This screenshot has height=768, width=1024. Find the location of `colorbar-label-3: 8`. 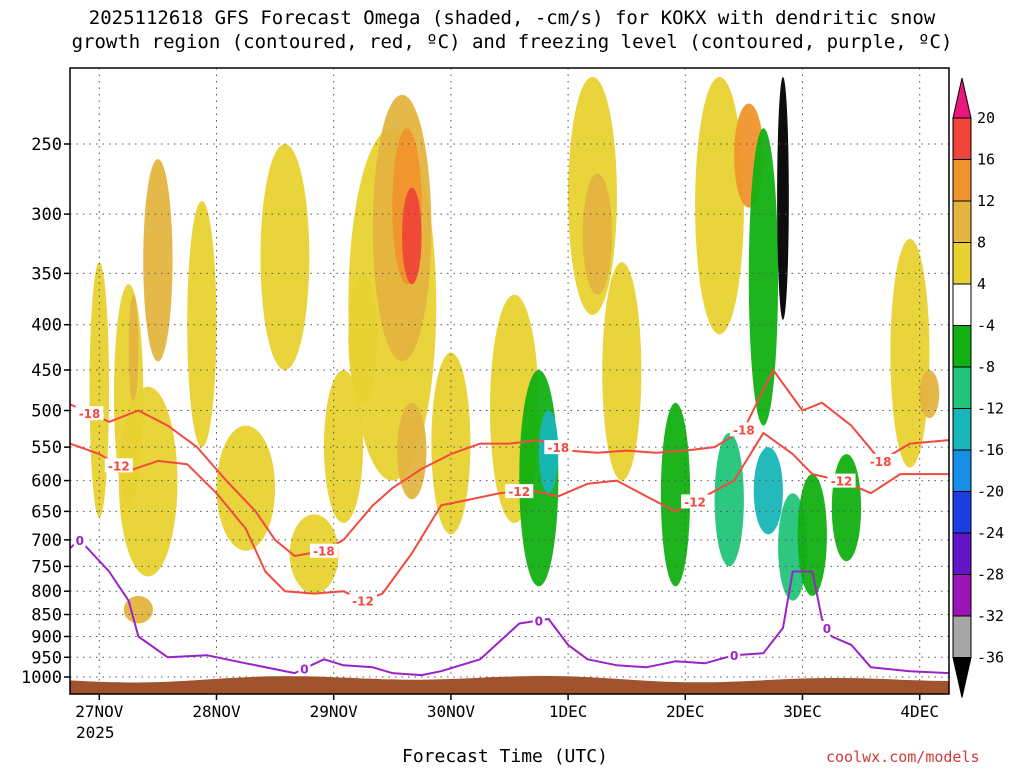

colorbar-label-3: 8 is located at coordinates (981, 243).